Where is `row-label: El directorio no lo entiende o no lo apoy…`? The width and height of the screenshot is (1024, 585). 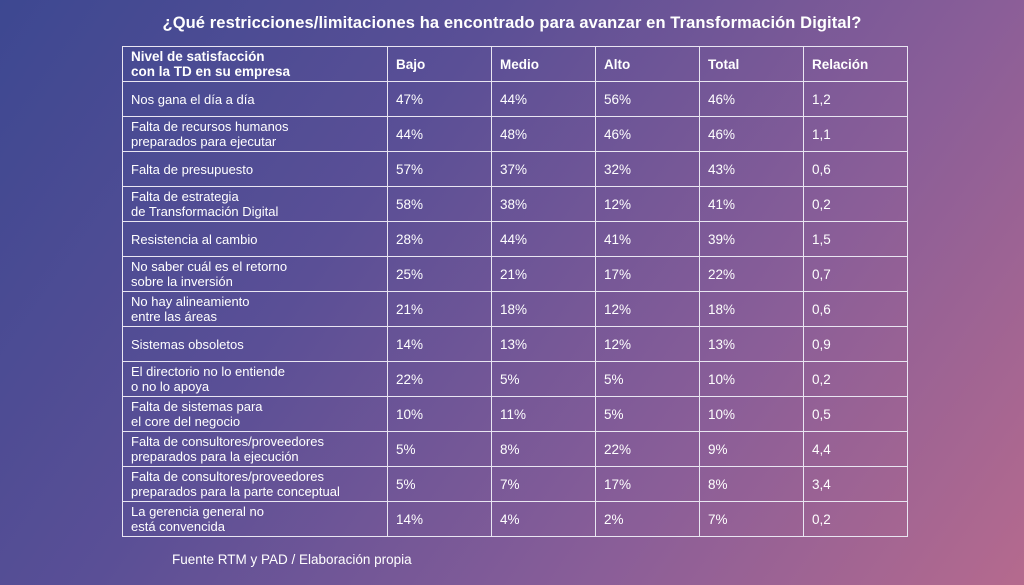 row-label: El directorio no lo entiende o no lo apoy… is located at coordinates (255, 379).